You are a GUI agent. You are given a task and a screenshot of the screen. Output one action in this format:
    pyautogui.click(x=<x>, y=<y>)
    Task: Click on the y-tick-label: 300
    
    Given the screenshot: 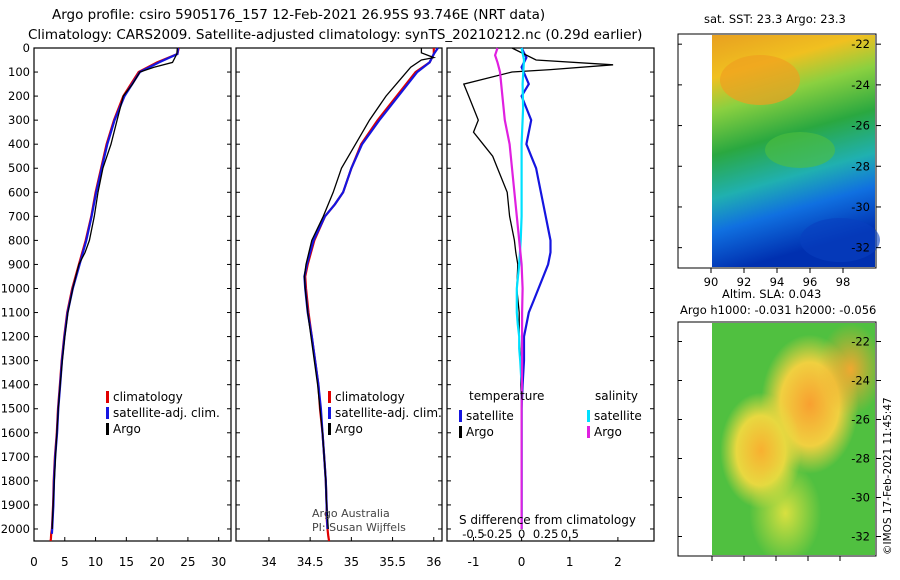 What is the action you would take?
    pyautogui.click(x=19, y=120)
    